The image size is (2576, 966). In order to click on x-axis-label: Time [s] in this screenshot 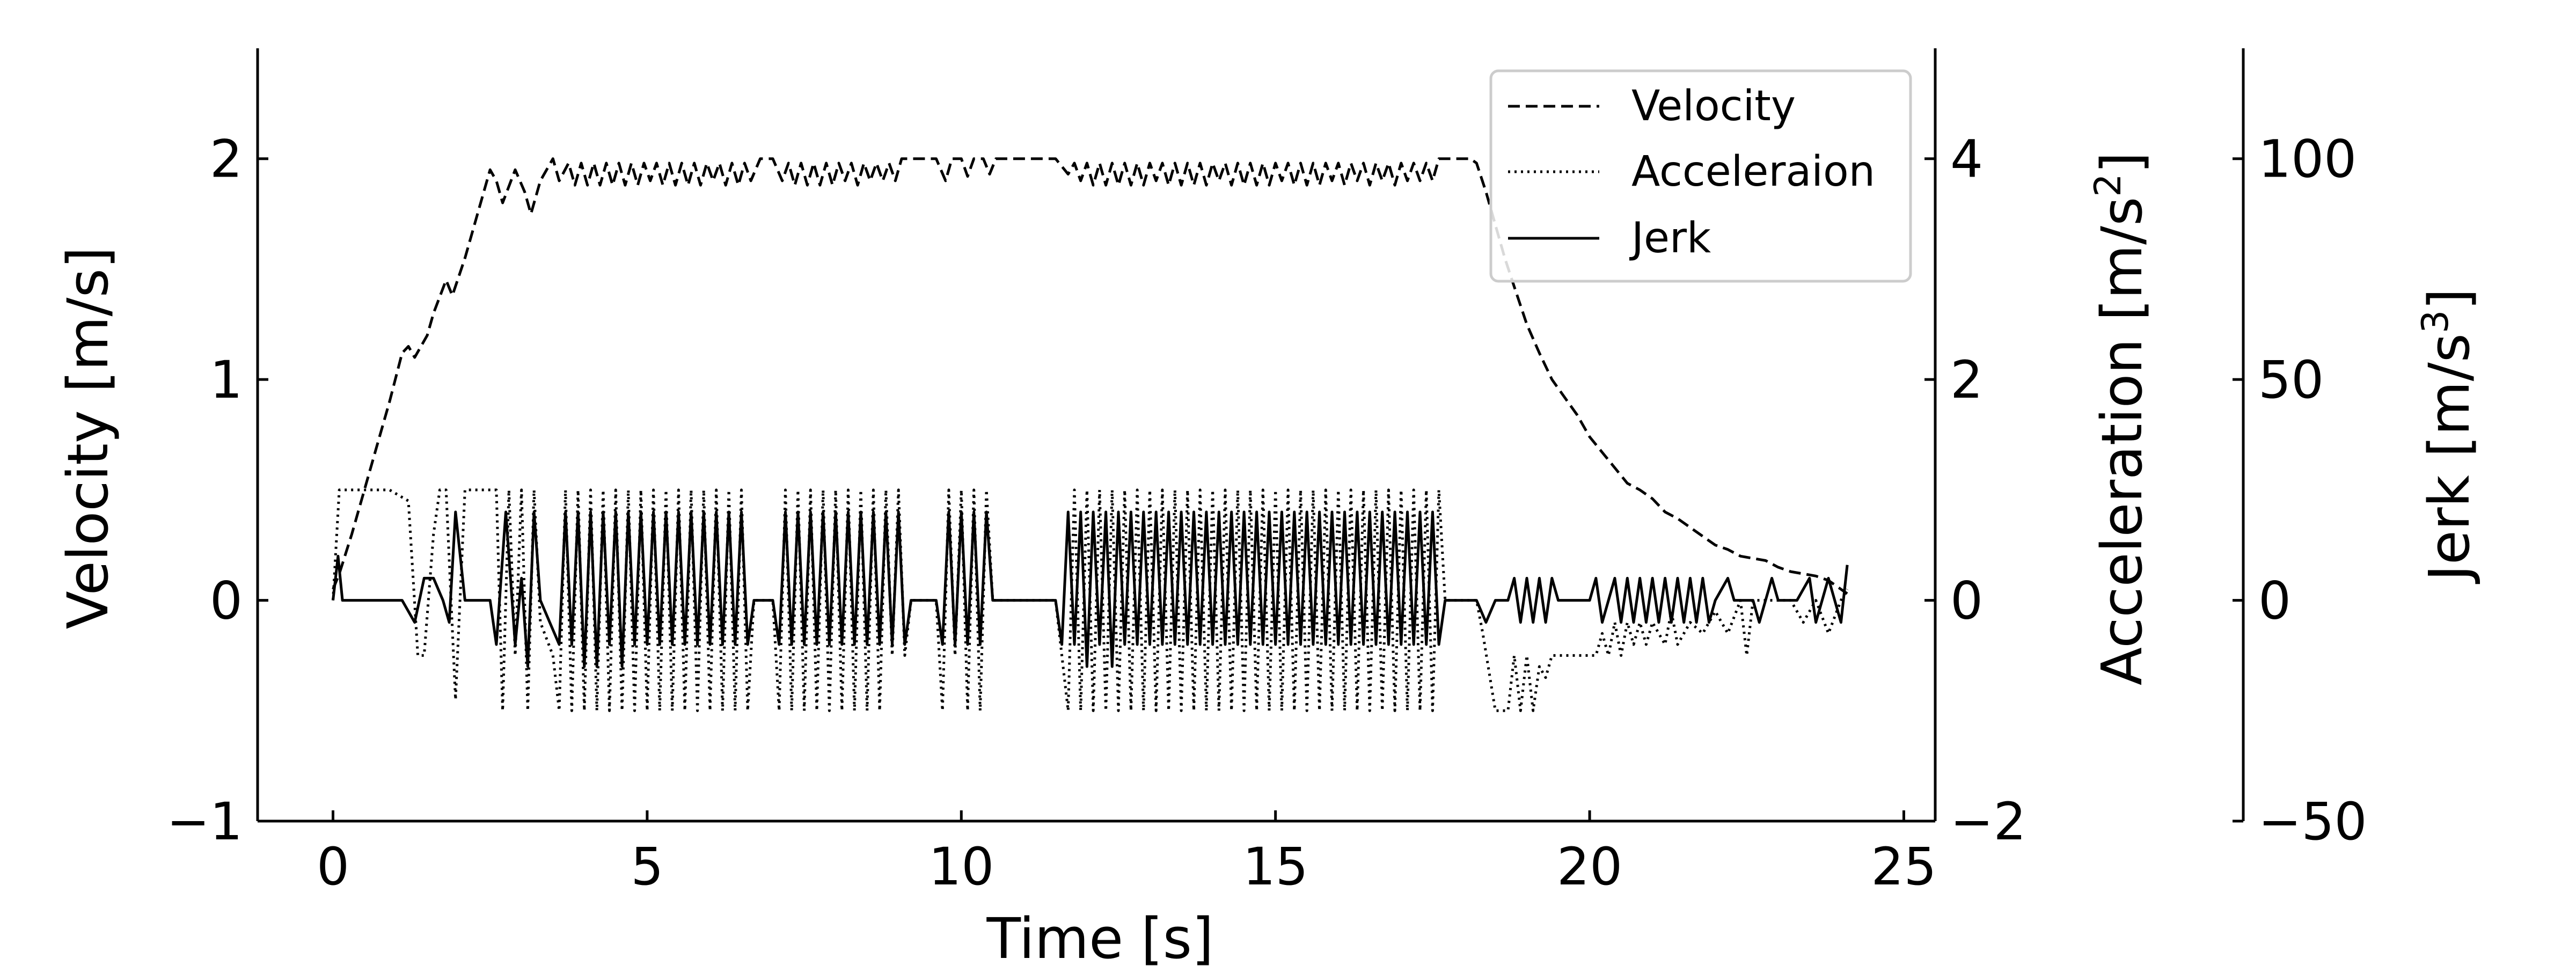, I will do `click(1100, 936)`.